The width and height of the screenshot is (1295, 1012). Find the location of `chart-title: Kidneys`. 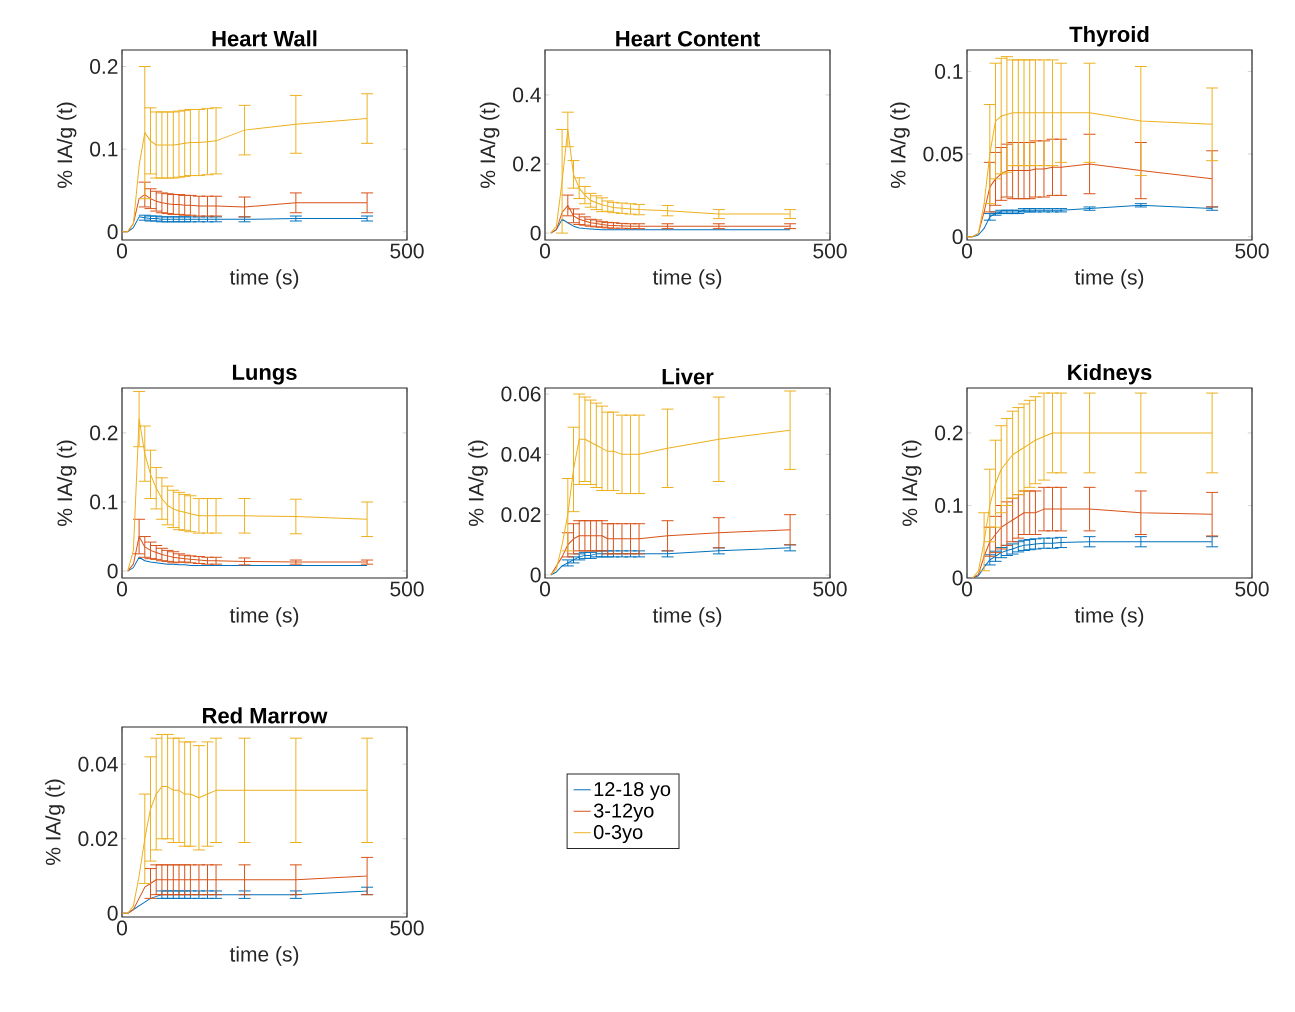

chart-title: Kidneys is located at coordinates (1110, 374).